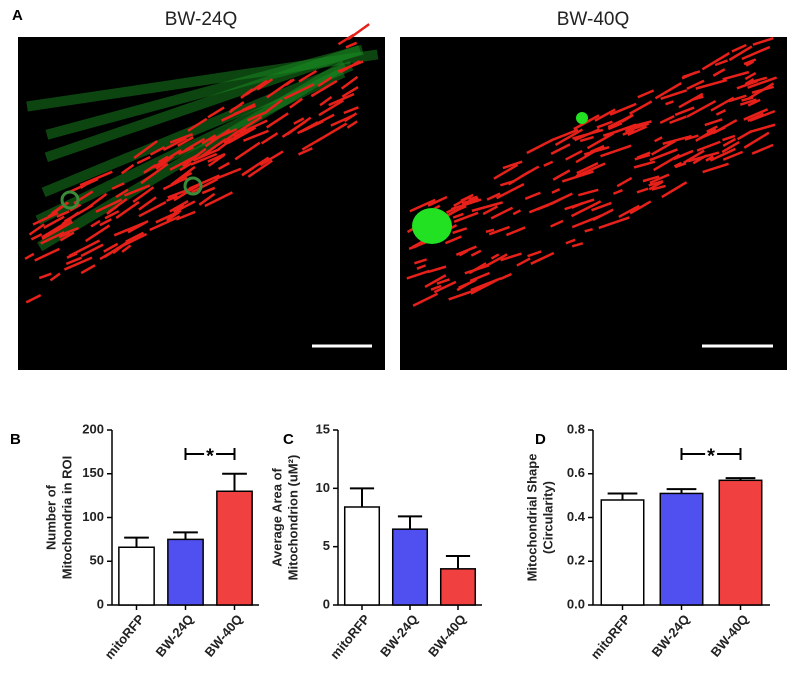 Image resolution: width=796 pixels, height=685 pixels. I want to click on x-tick-label: BW-24Q, so click(671, 635).